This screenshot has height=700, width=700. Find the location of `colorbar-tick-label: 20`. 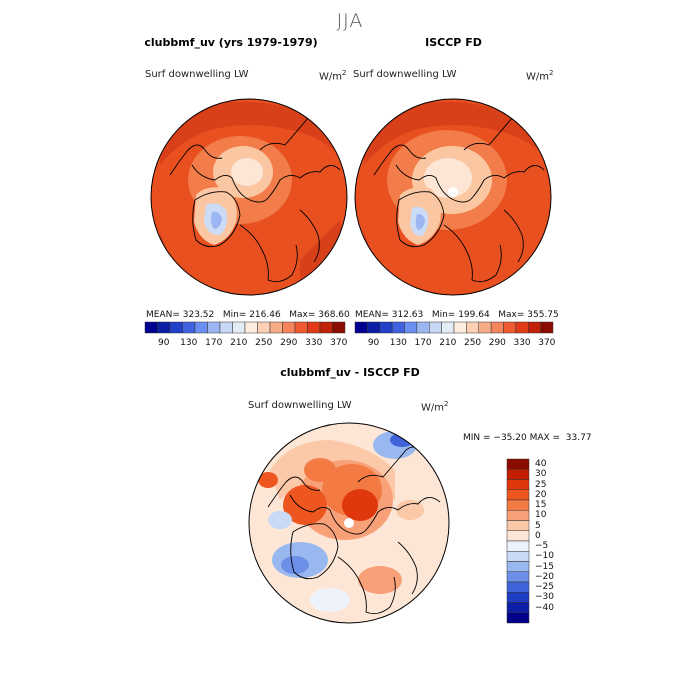

colorbar-tick-label: 20 is located at coordinates (541, 494).